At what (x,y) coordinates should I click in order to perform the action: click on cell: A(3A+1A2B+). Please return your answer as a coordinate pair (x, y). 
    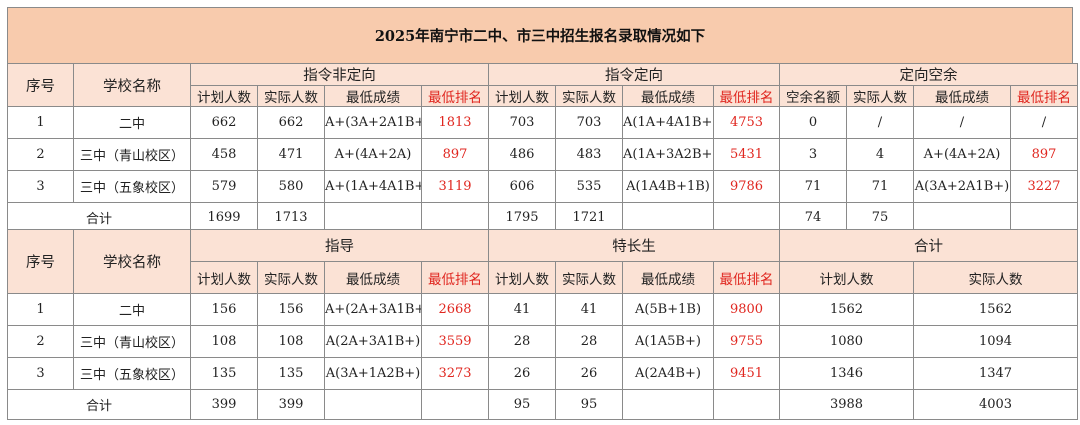
    Looking at the image, I should click on (373, 373).